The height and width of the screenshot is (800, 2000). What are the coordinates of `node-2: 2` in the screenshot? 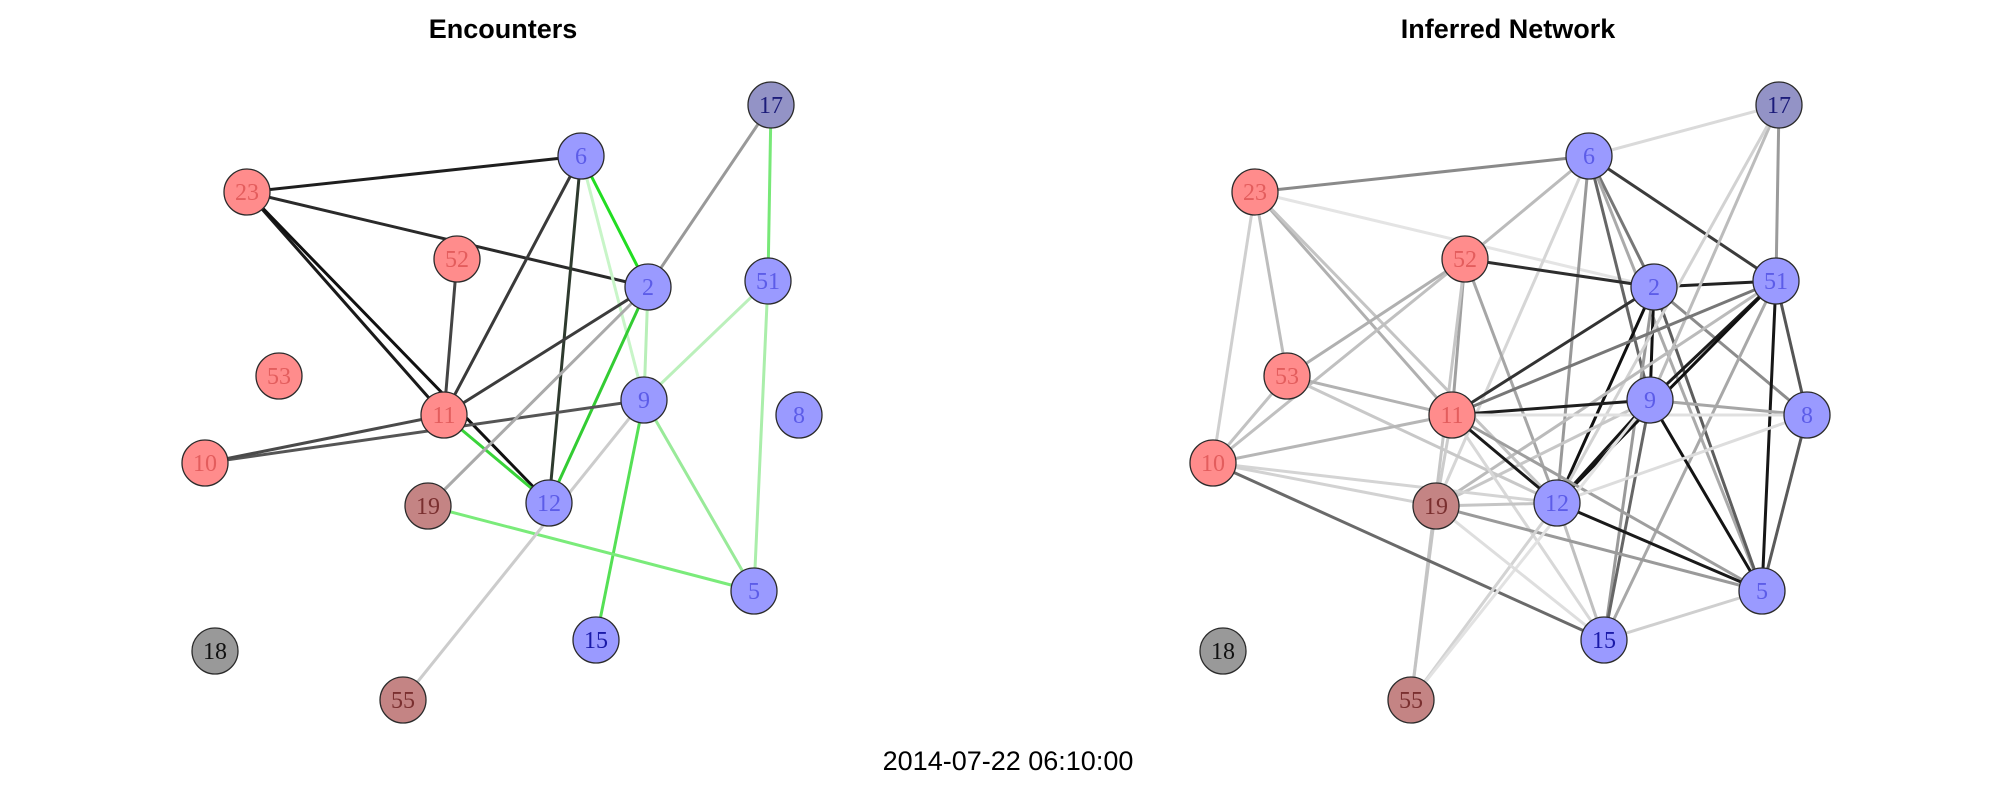 It's located at (1654, 287).